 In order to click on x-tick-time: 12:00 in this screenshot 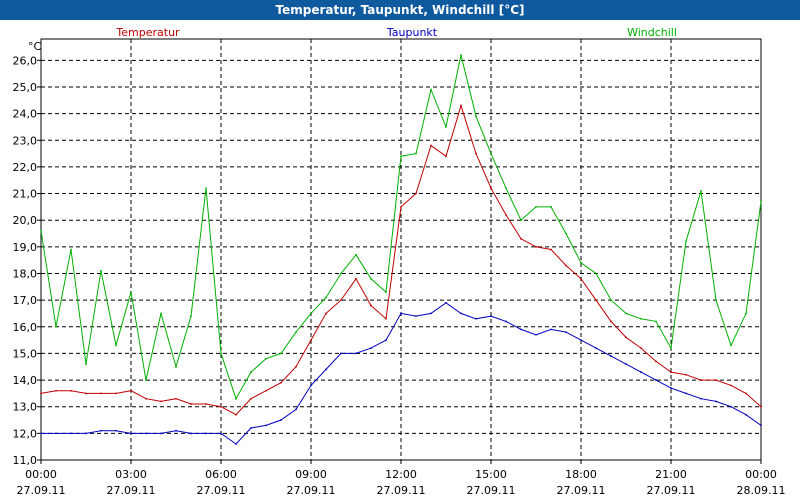, I will do `click(401, 474)`.